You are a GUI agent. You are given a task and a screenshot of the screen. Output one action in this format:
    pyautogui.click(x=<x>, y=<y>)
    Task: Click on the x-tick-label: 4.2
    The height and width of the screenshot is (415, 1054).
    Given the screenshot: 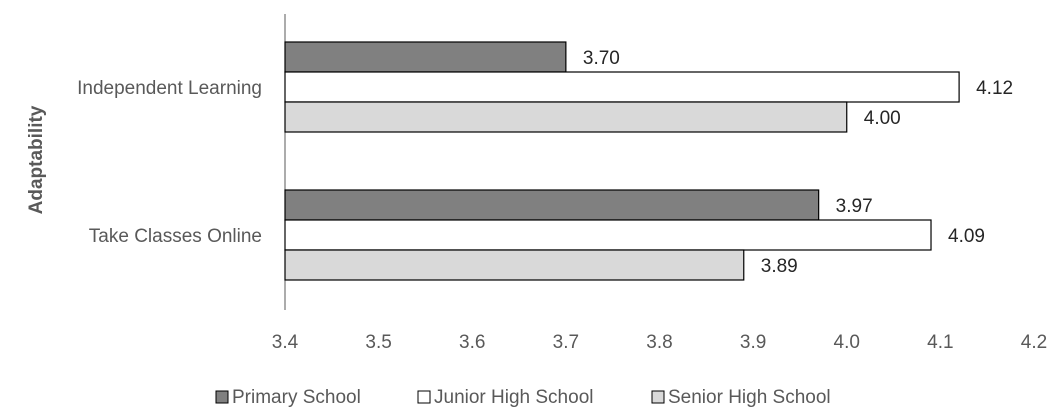 What is the action you would take?
    pyautogui.click(x=1034, y=342)
    